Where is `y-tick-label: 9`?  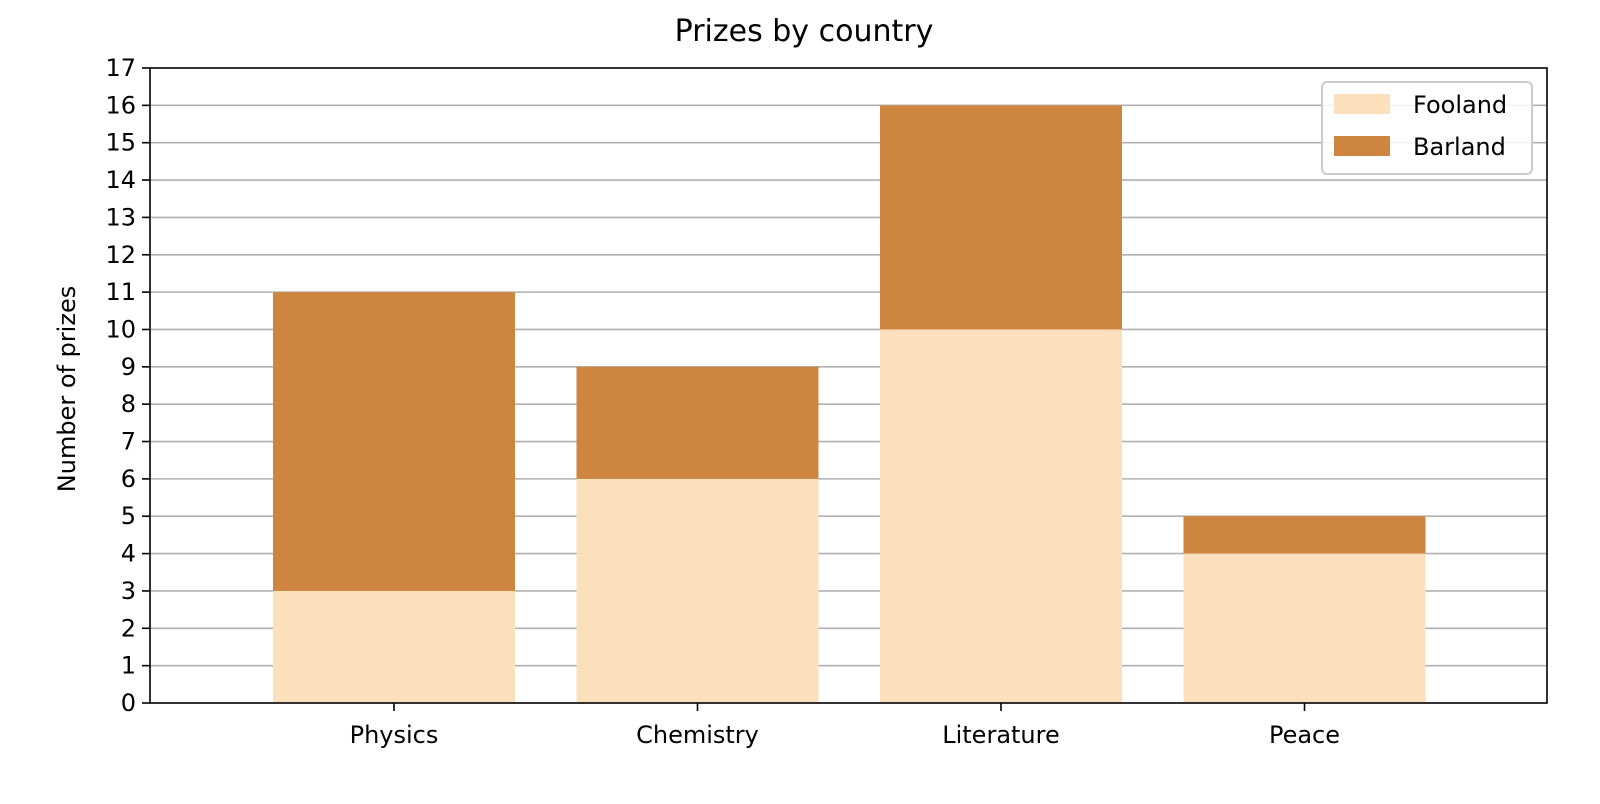
y-tick-label: 9 is located at coordinates (128, 367).